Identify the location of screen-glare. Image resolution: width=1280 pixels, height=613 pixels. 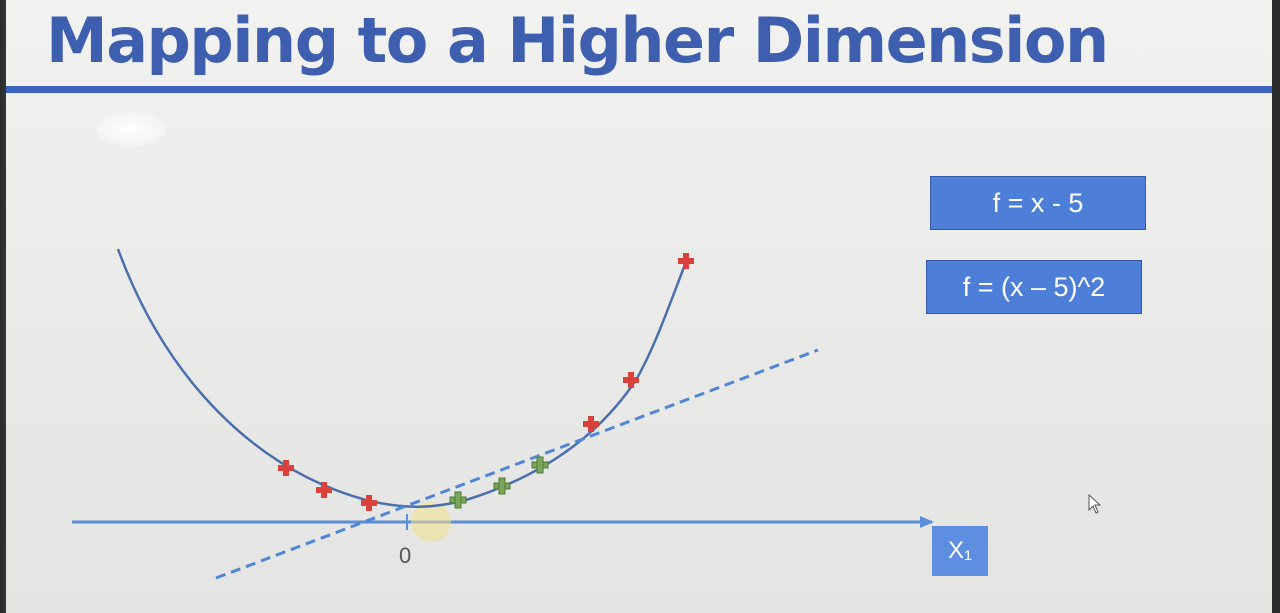
(131, 129).